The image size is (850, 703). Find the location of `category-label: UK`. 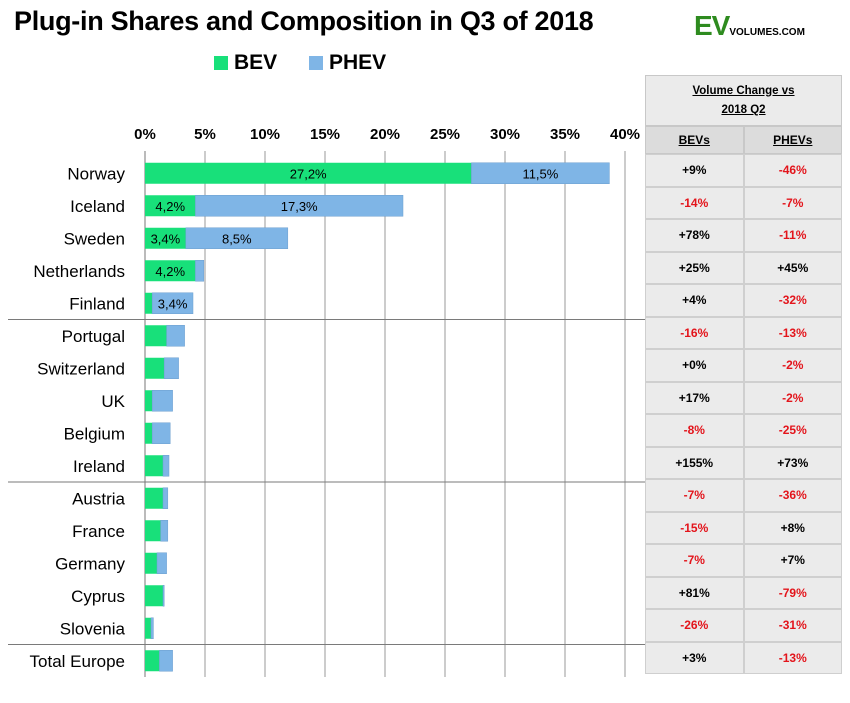

category-label: UK is located at coordinates (113, 401).